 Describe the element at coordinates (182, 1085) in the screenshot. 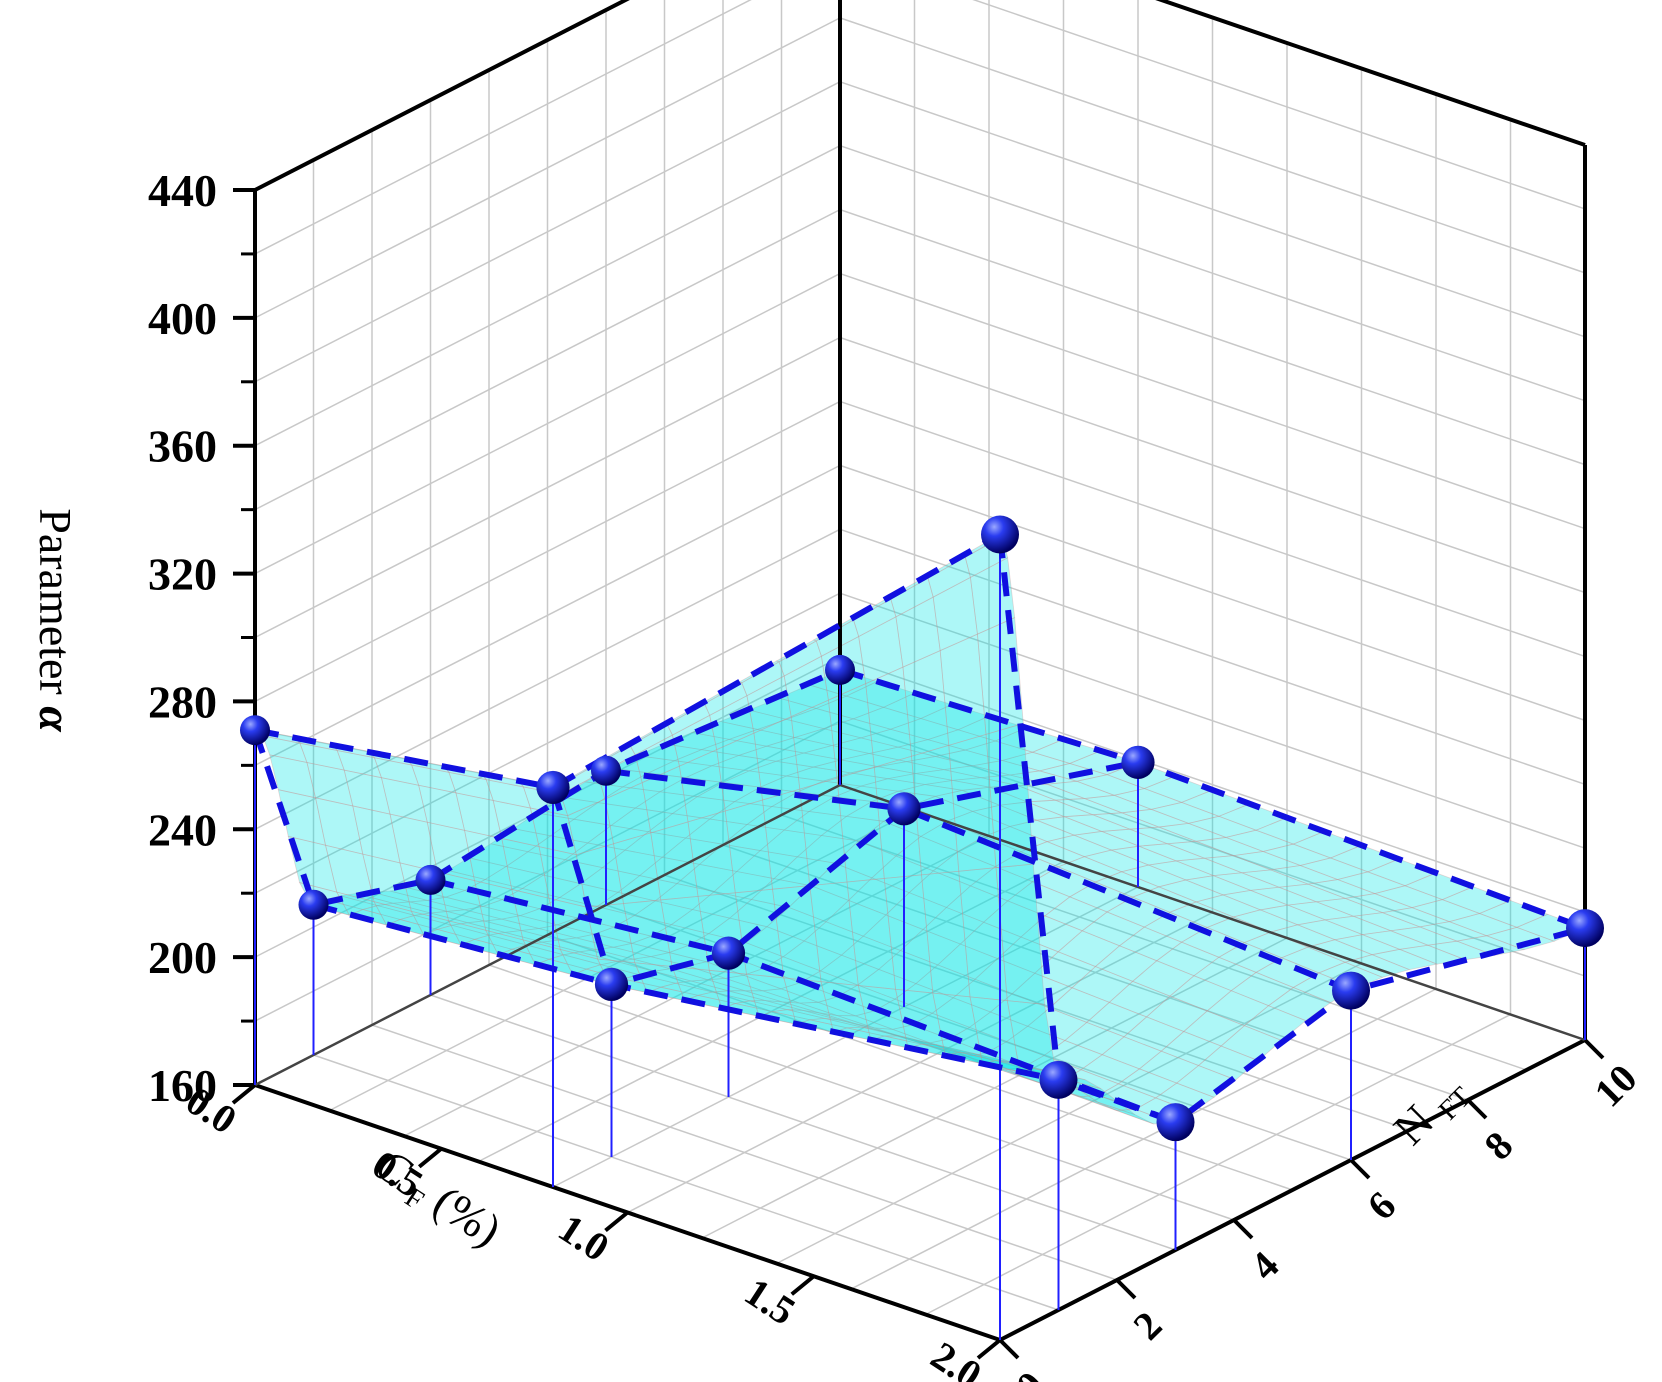

I see `z-tick-label: 160` at that location.